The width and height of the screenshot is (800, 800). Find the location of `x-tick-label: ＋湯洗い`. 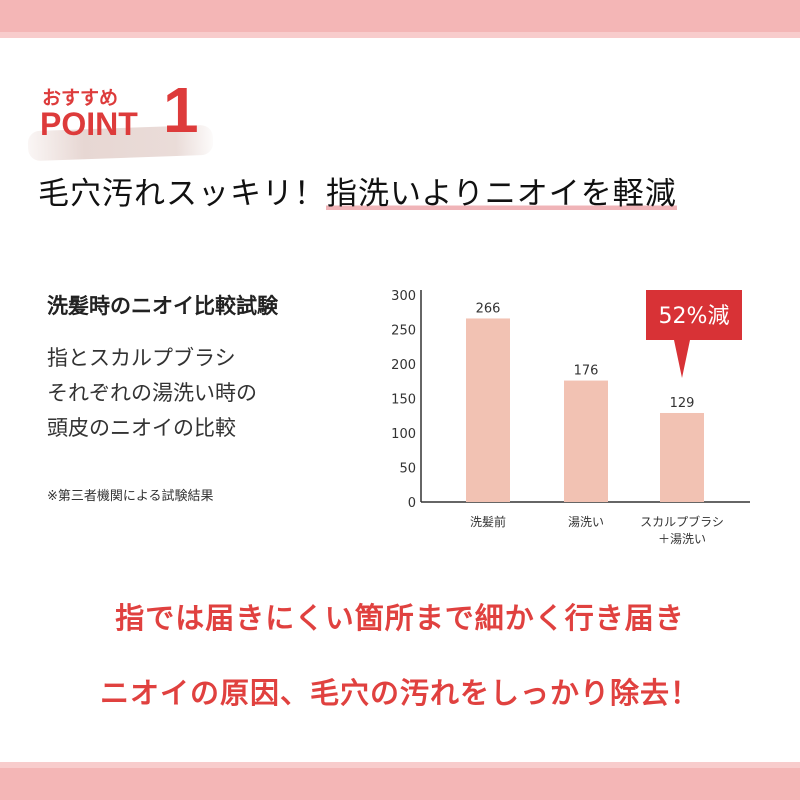

x-tick-label: ＋湯洗い is located at coordinates (682, 539).